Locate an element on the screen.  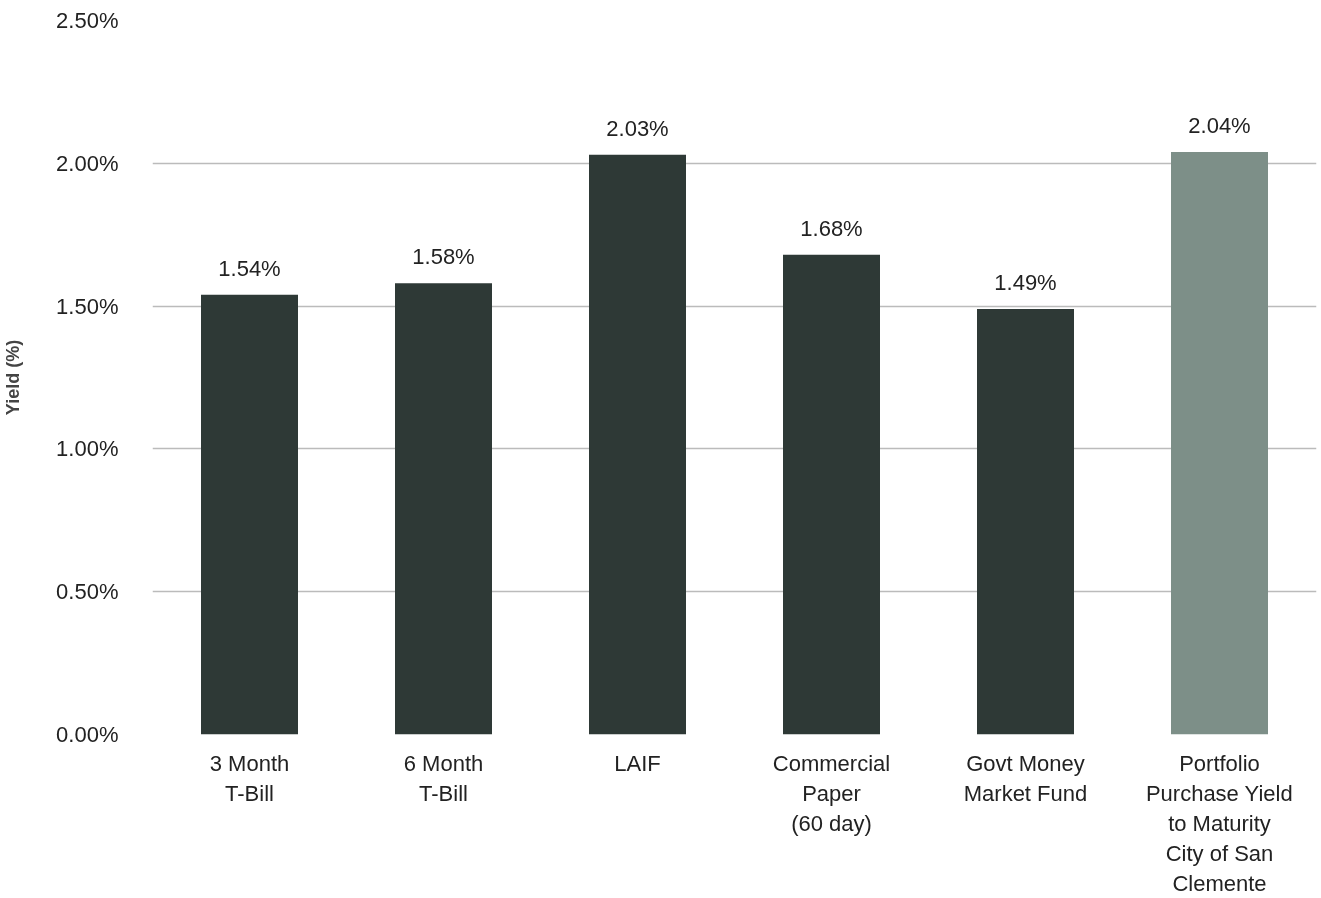
y-tick-label: 1.50% is located at coordinates (87, 306).